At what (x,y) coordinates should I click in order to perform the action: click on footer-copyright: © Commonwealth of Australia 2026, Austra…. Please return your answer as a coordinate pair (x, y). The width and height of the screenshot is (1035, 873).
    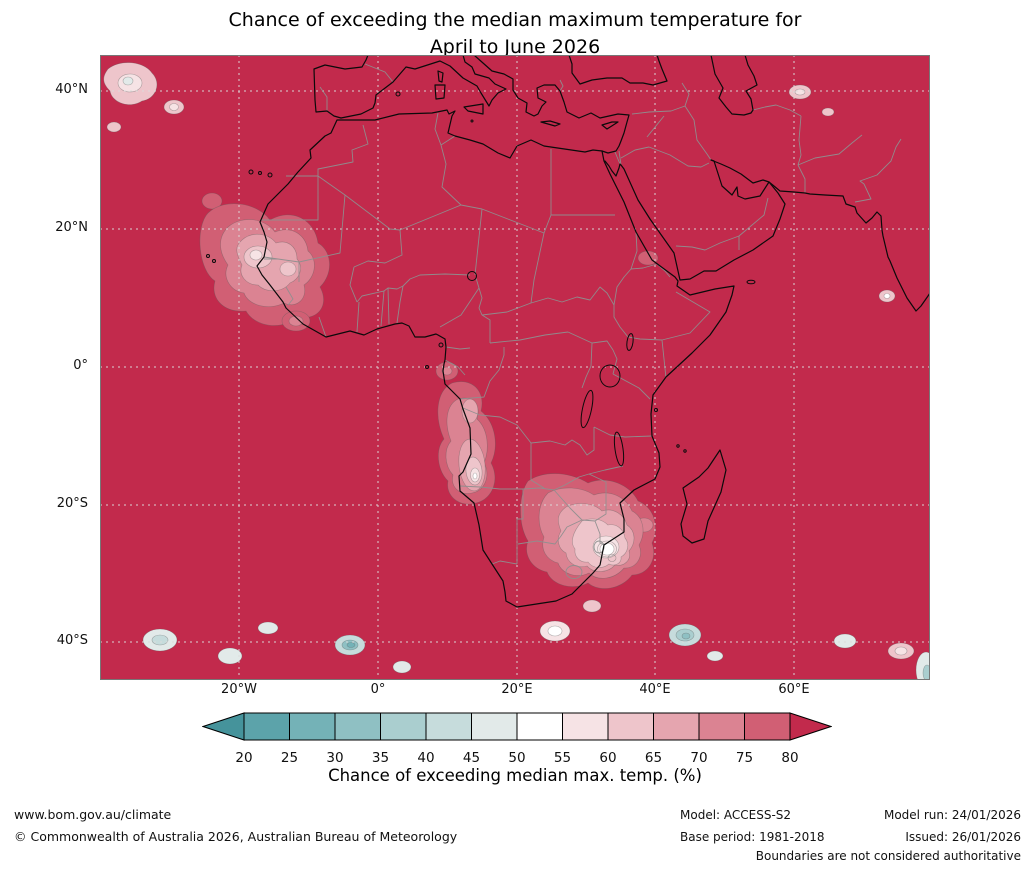
    Looking at the image, I should click on (236, 837).